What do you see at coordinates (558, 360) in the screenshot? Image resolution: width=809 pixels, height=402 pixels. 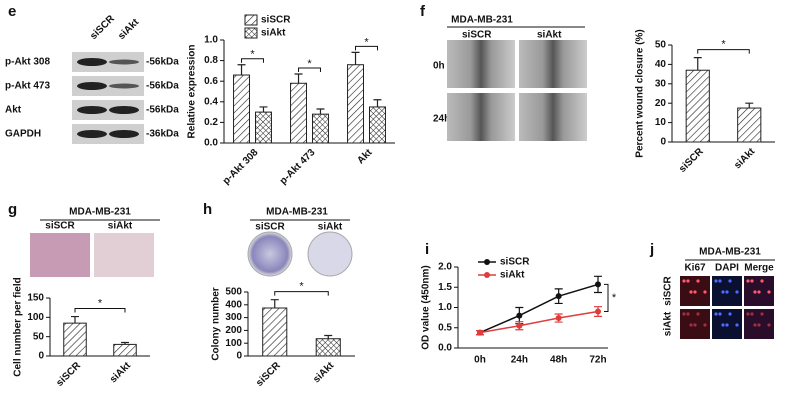 I see `x-tick-label: 48h` at bounding box center [558, 360].